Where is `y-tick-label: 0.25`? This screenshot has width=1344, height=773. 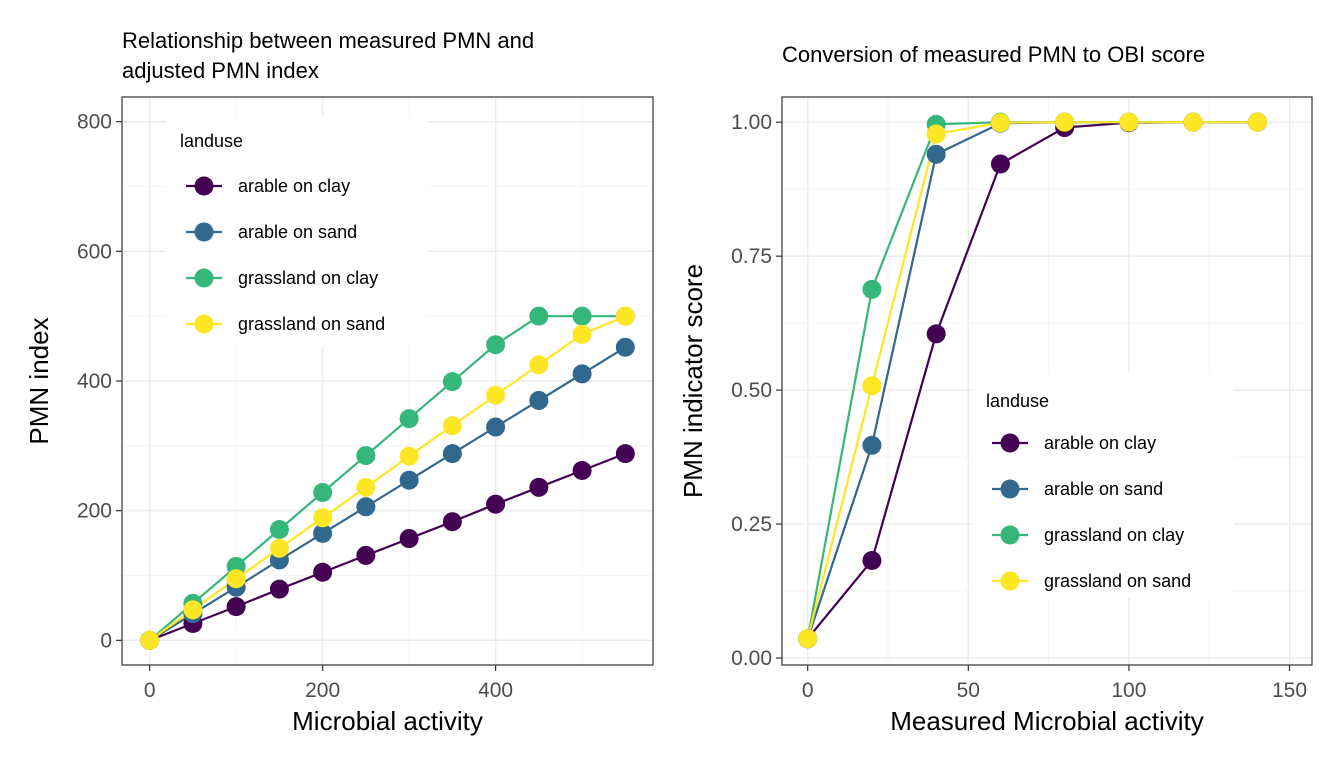 y-tick-label: 0.25 is located at coordinates (751, 524).